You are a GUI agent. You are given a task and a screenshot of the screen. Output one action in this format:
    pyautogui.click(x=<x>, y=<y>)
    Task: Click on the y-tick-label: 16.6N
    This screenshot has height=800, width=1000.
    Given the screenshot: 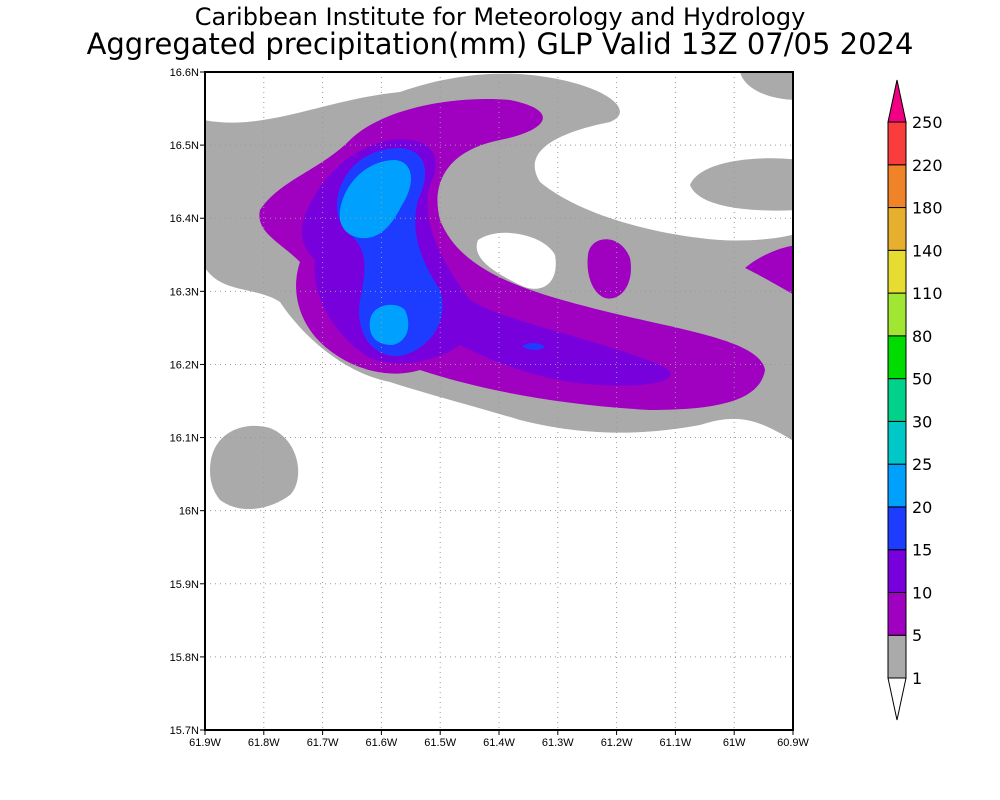 What is the action you would take?
    pyautogui.click(x=184, y=73)
    